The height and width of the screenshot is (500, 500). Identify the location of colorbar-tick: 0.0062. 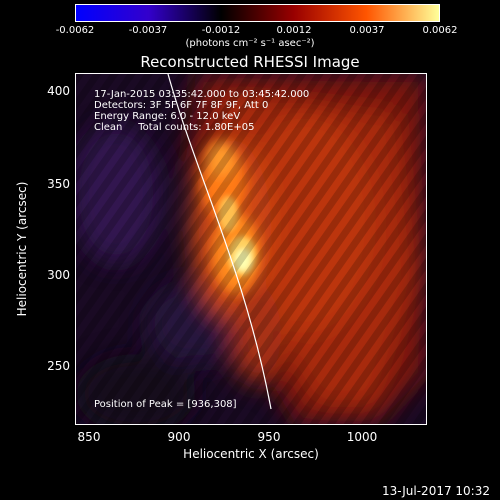
(440, 30).